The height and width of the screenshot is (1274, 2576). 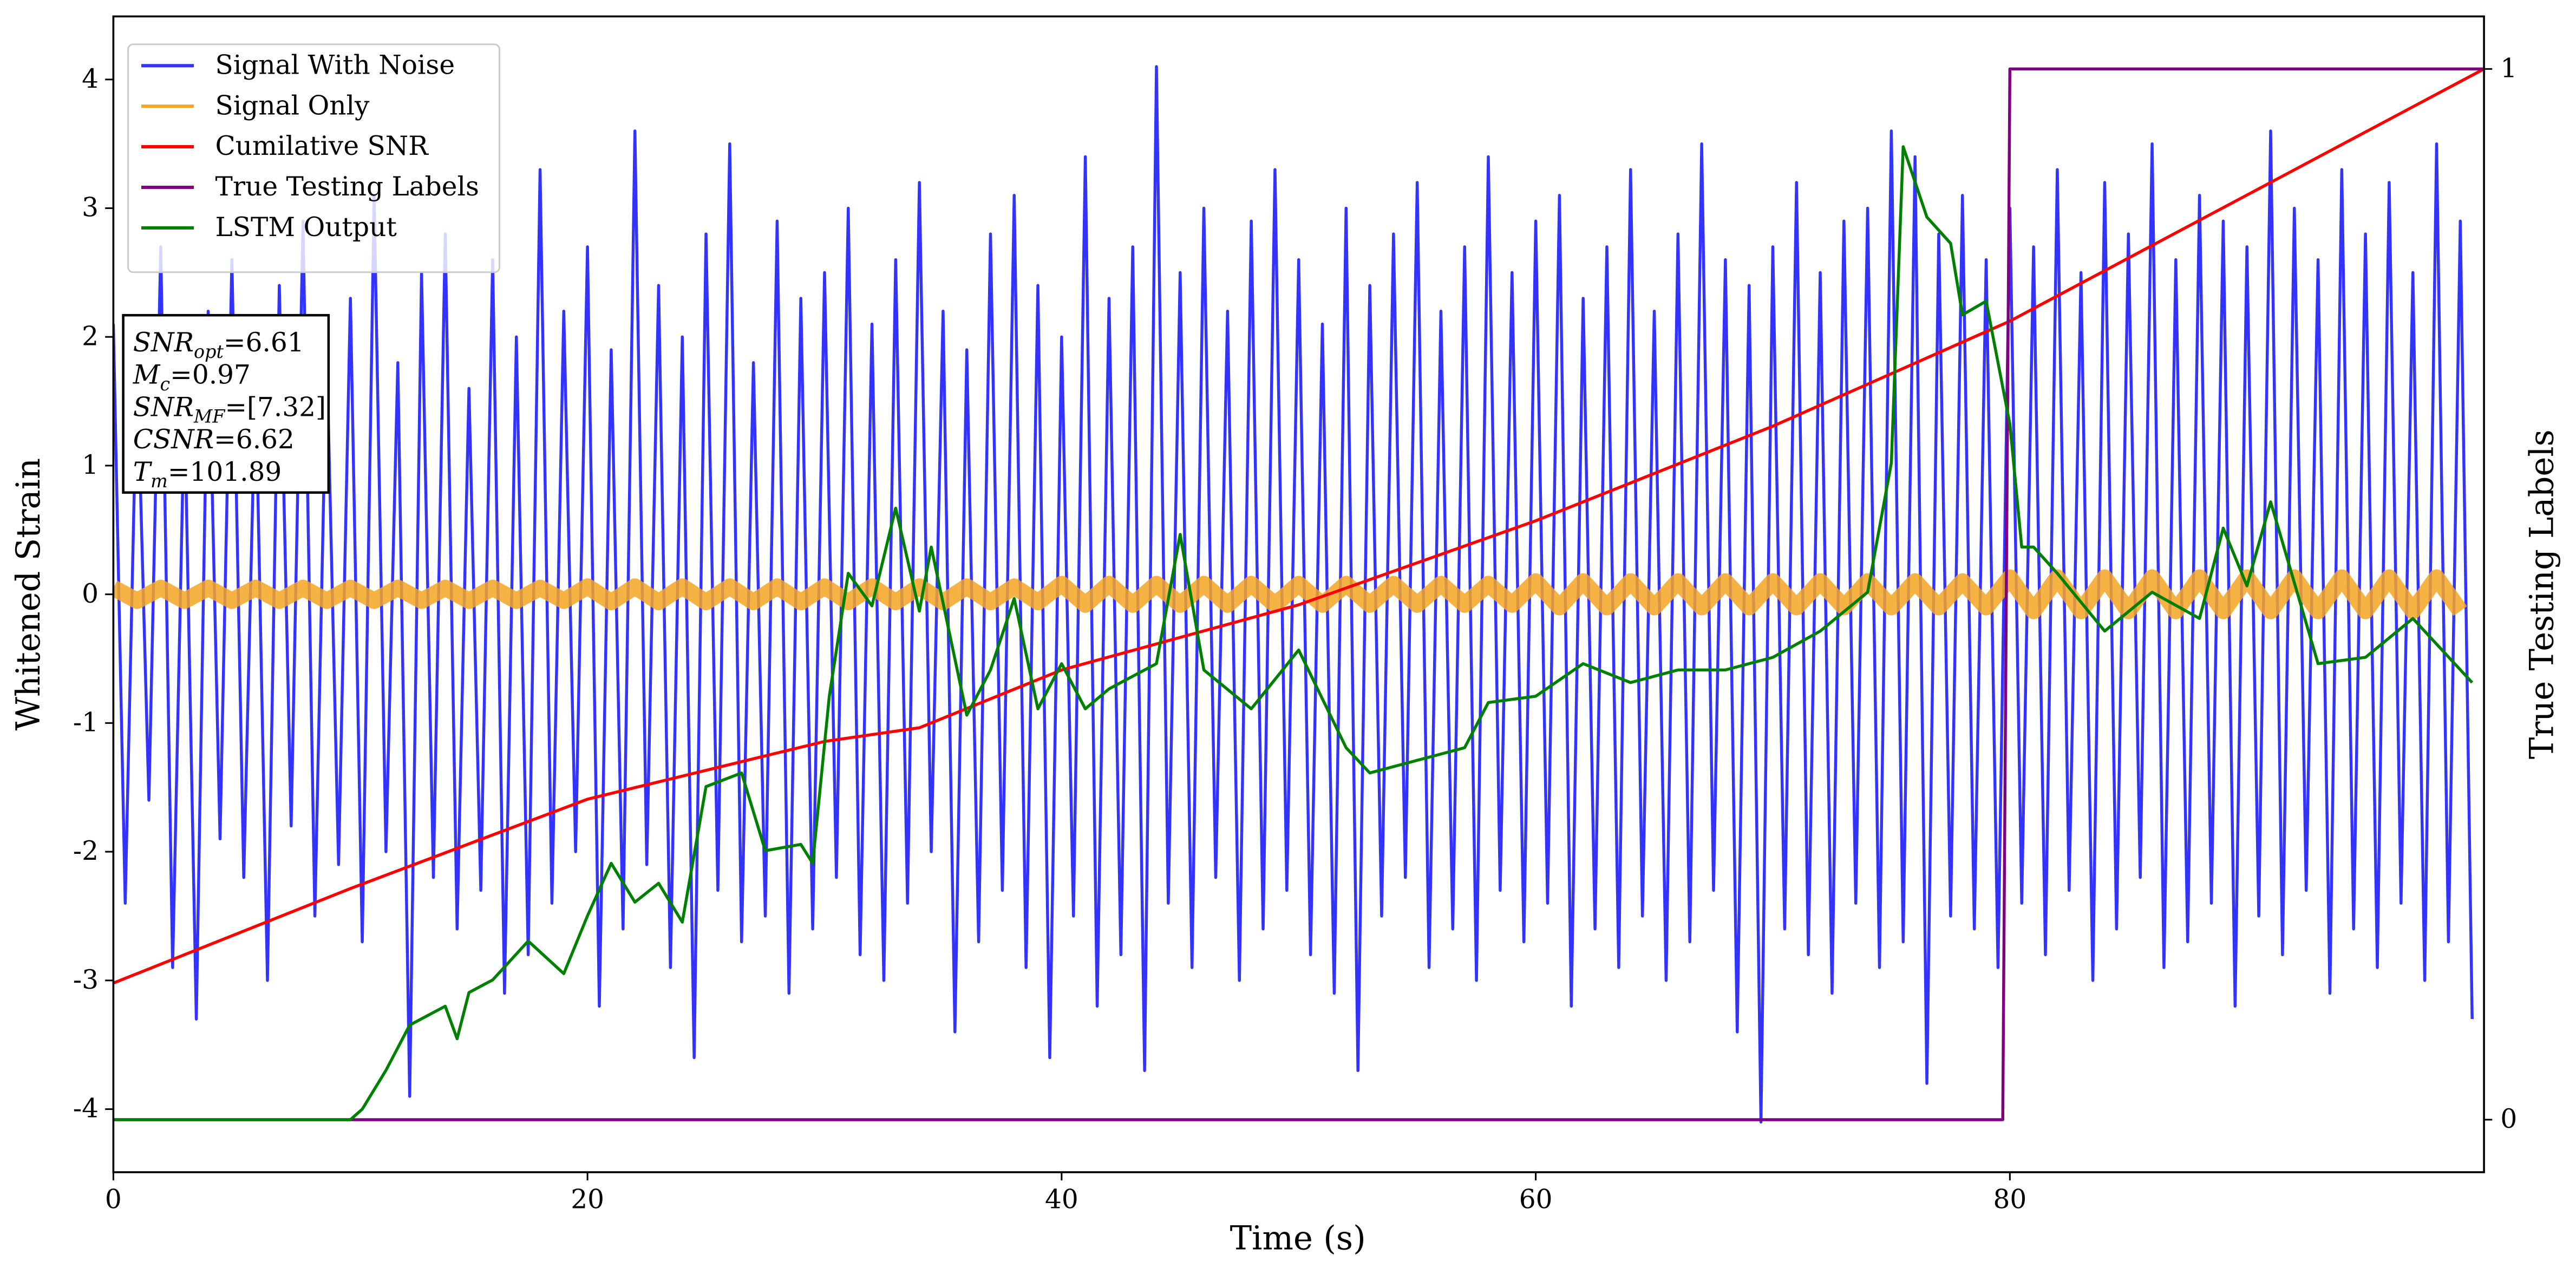 I want to click on annotation-line: CSNR=6.62, so click(x=214, y=439).